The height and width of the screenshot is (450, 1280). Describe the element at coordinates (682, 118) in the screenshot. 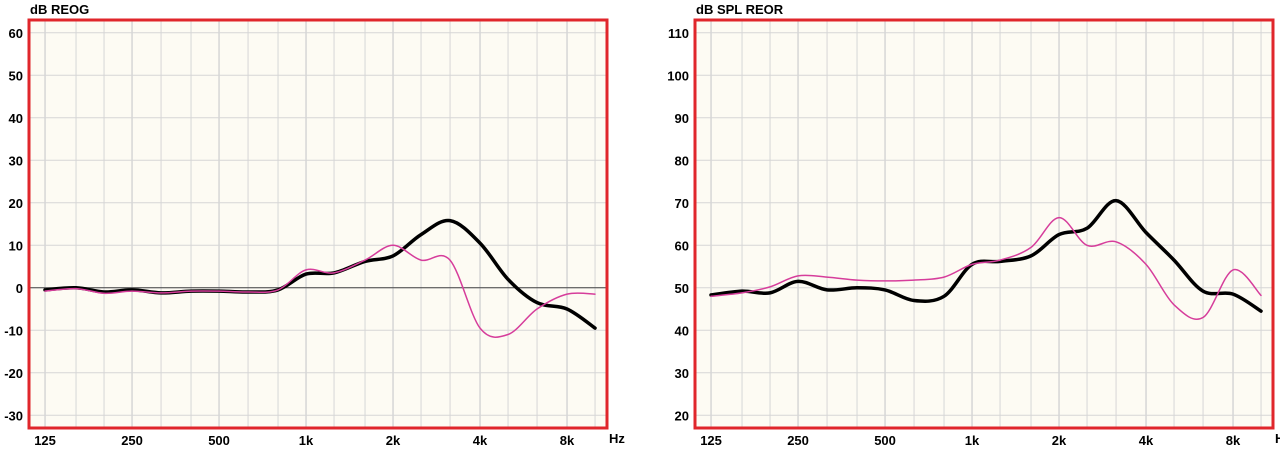

I see `y-tick-label: 90` at that location.